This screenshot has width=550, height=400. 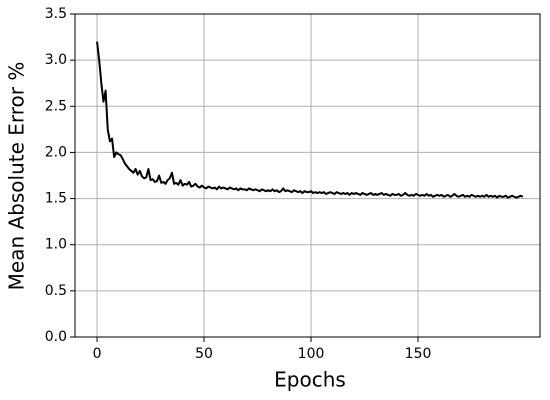 What do you see at coordinates (418, 354) in the screenshot?
I see `x-tick-label: 150` at bounding box center [418, 354].